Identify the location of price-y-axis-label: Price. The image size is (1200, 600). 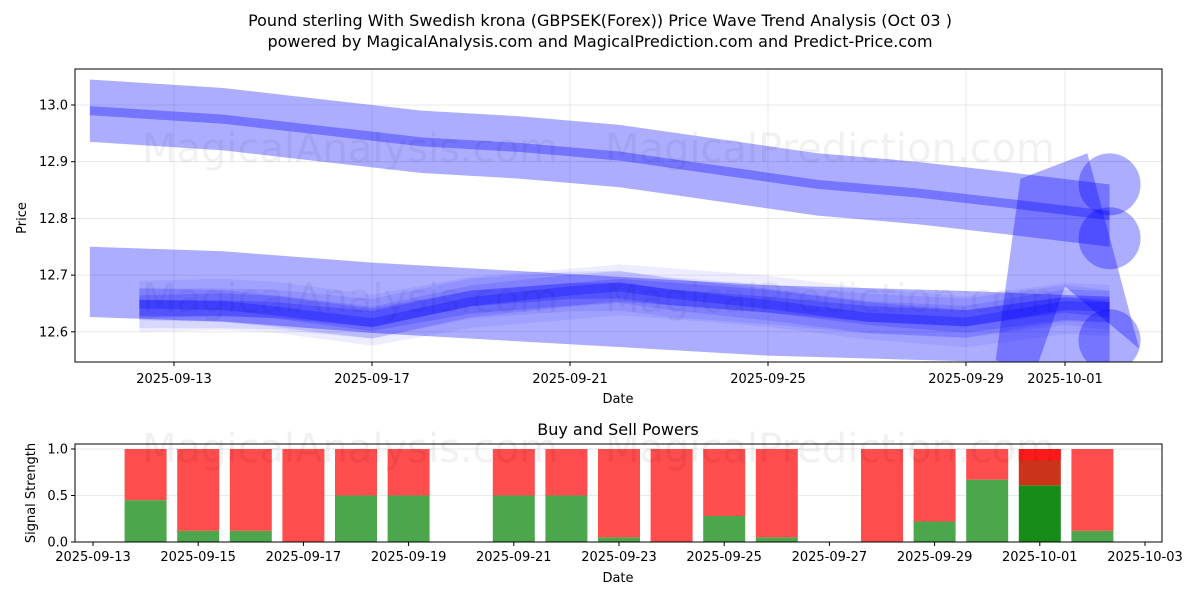
(22, 218).